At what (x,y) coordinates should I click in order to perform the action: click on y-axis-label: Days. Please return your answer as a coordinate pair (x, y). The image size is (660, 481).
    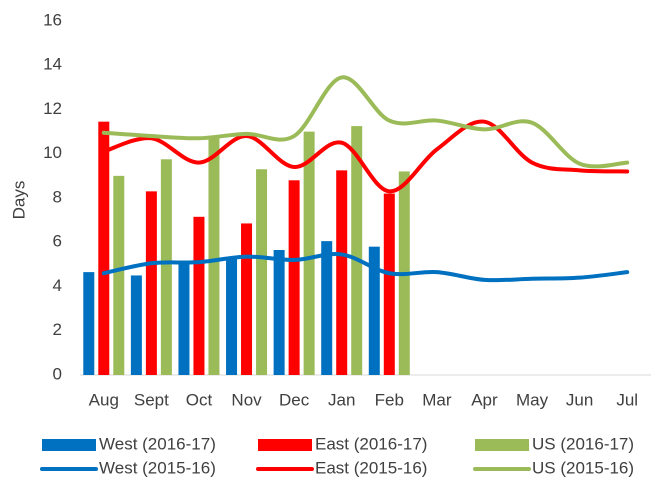
    Looking at the image, I should click on (18, 200).